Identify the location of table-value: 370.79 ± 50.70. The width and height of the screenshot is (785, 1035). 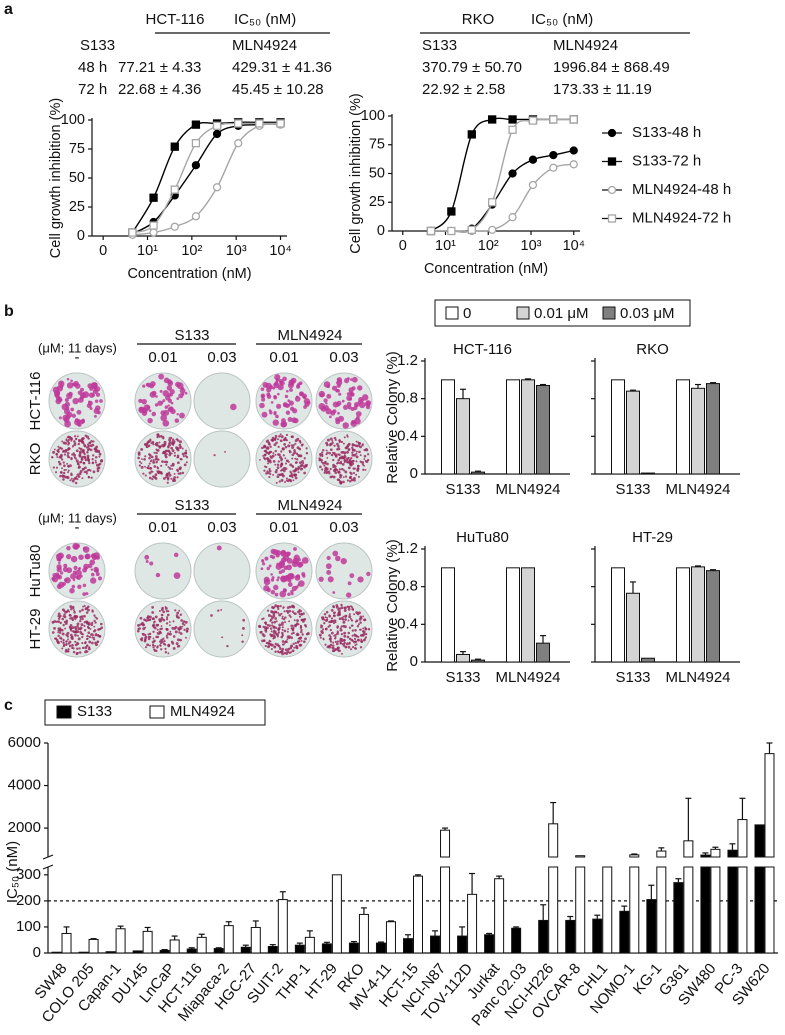
(472, 67).